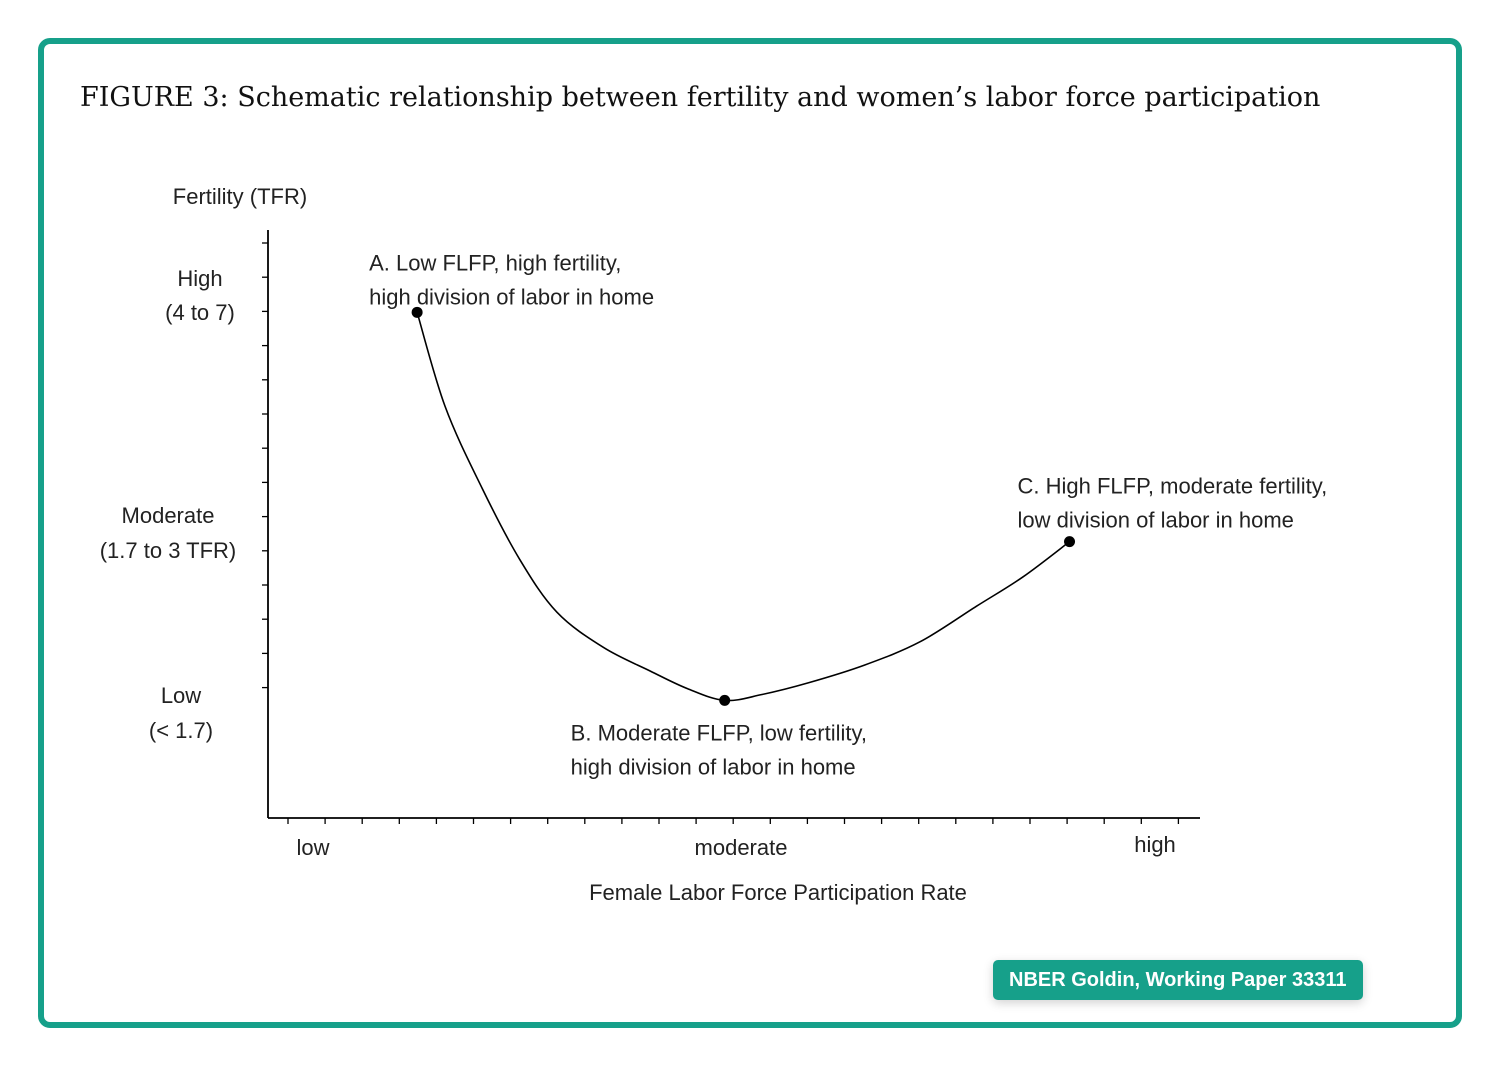  Describe the element at coordinates (312, 847) in the screenshot. I see `x-tick-label: low` at that location.